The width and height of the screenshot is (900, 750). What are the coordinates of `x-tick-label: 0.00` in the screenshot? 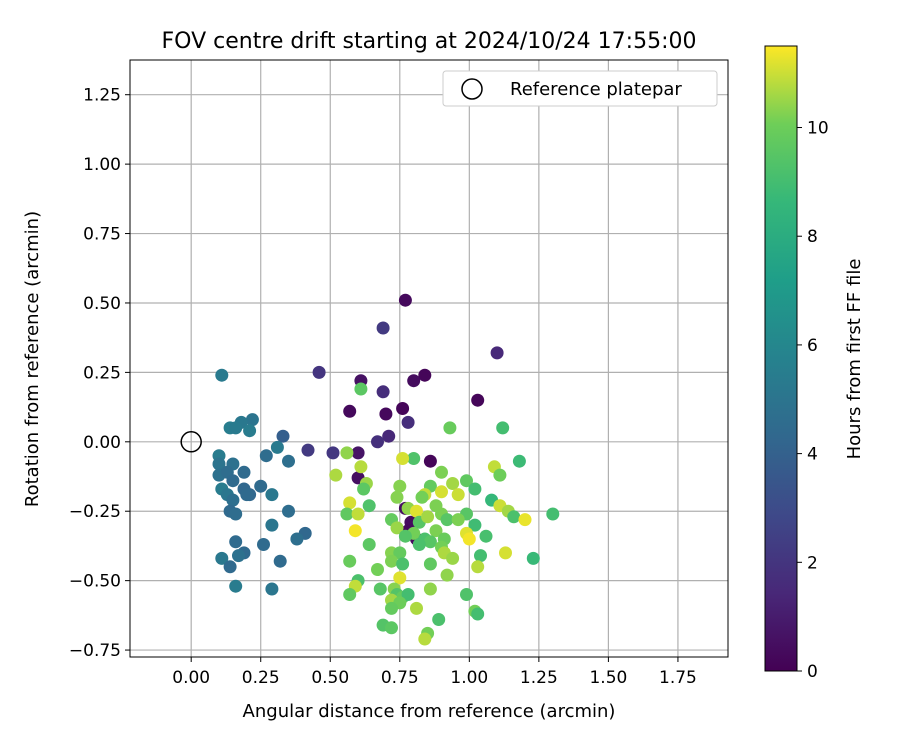 It's located at (191, 678).